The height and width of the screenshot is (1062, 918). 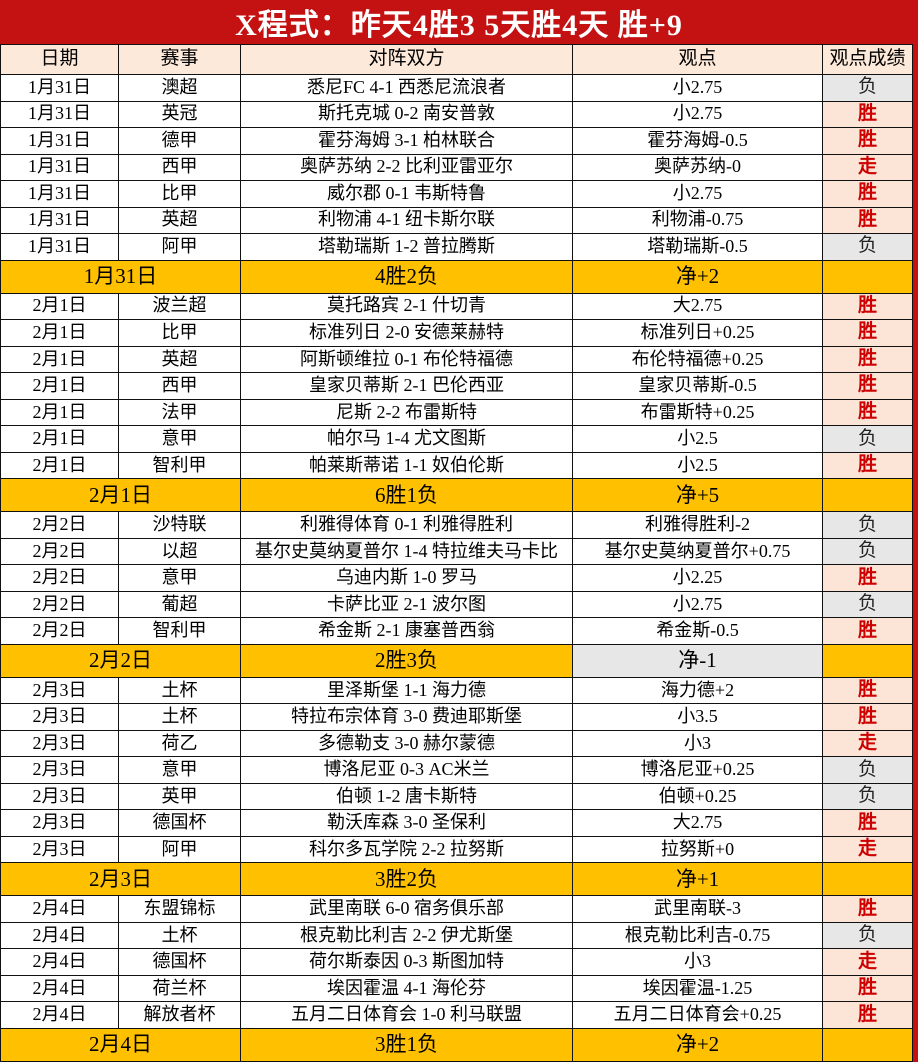 I want to click on summary-net-cell: 净+1, so click(x=697, y=879).